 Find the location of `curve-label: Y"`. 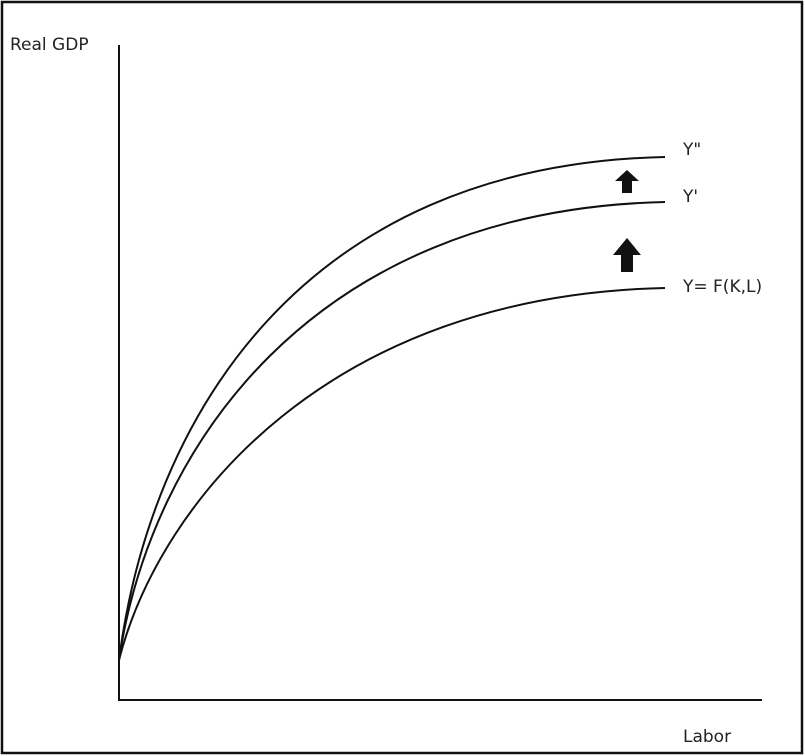

curve-label: Y" is located at coordinates (691, 150).